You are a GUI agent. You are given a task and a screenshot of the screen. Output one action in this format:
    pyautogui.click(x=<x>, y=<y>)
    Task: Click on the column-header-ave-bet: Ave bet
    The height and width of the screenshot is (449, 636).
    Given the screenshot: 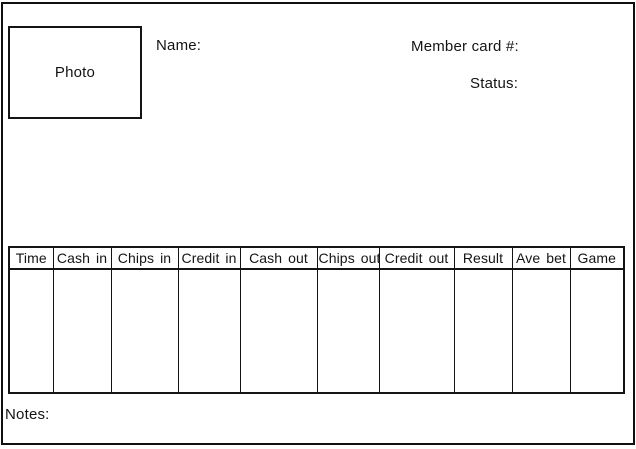 What is the action you would take?
    pyautogui.click(x=541, y=258)
    